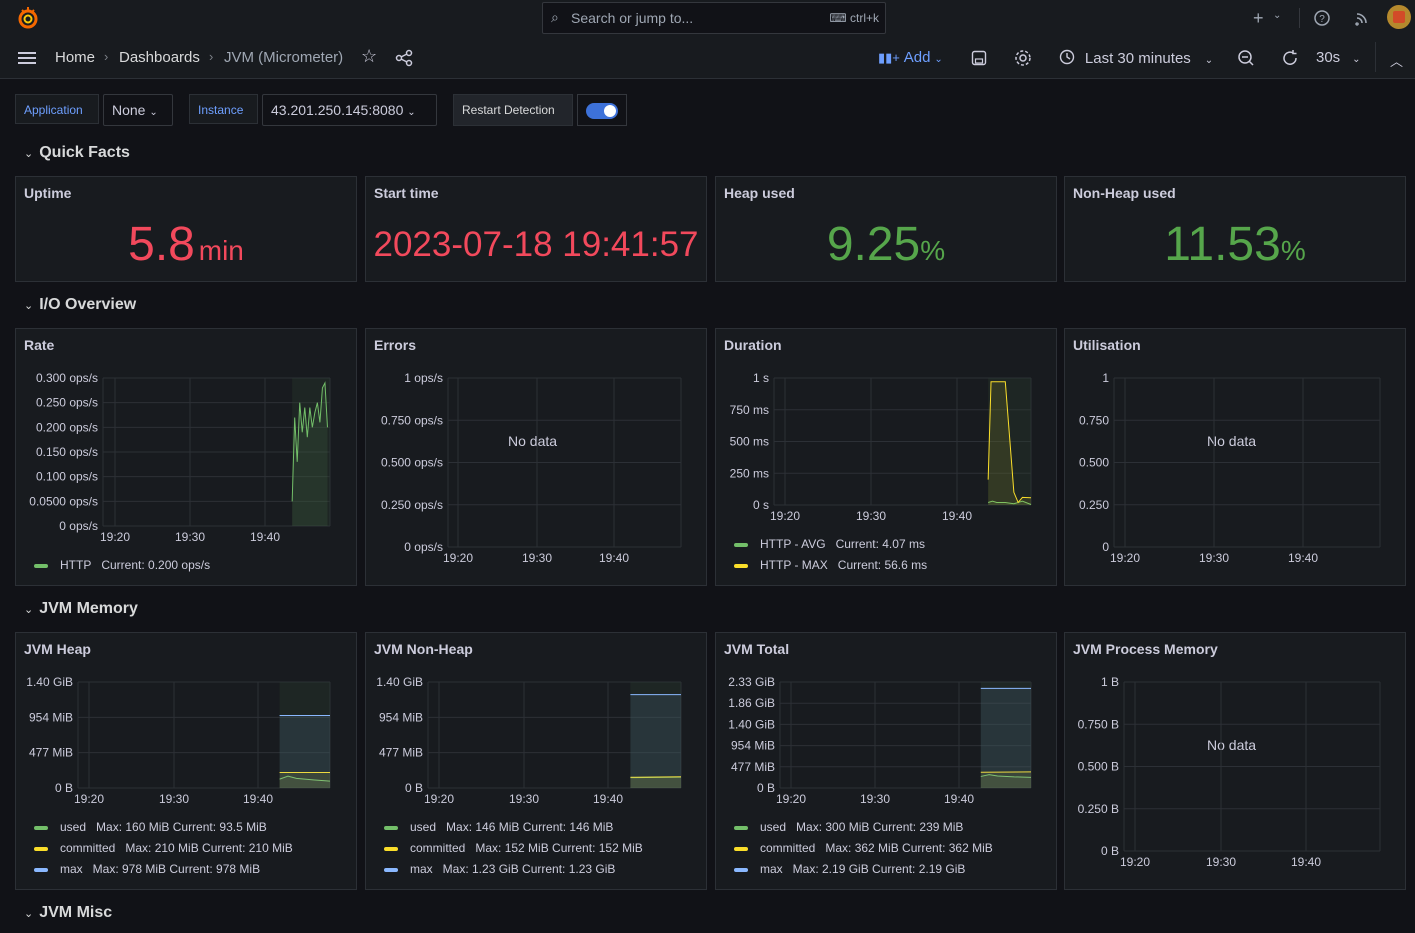 This screenshot has width=1415, height=933. What do you see at coordinates (610, 111) in the screenshot?
I see `toggle-knob` at bounding box center [610, 111].